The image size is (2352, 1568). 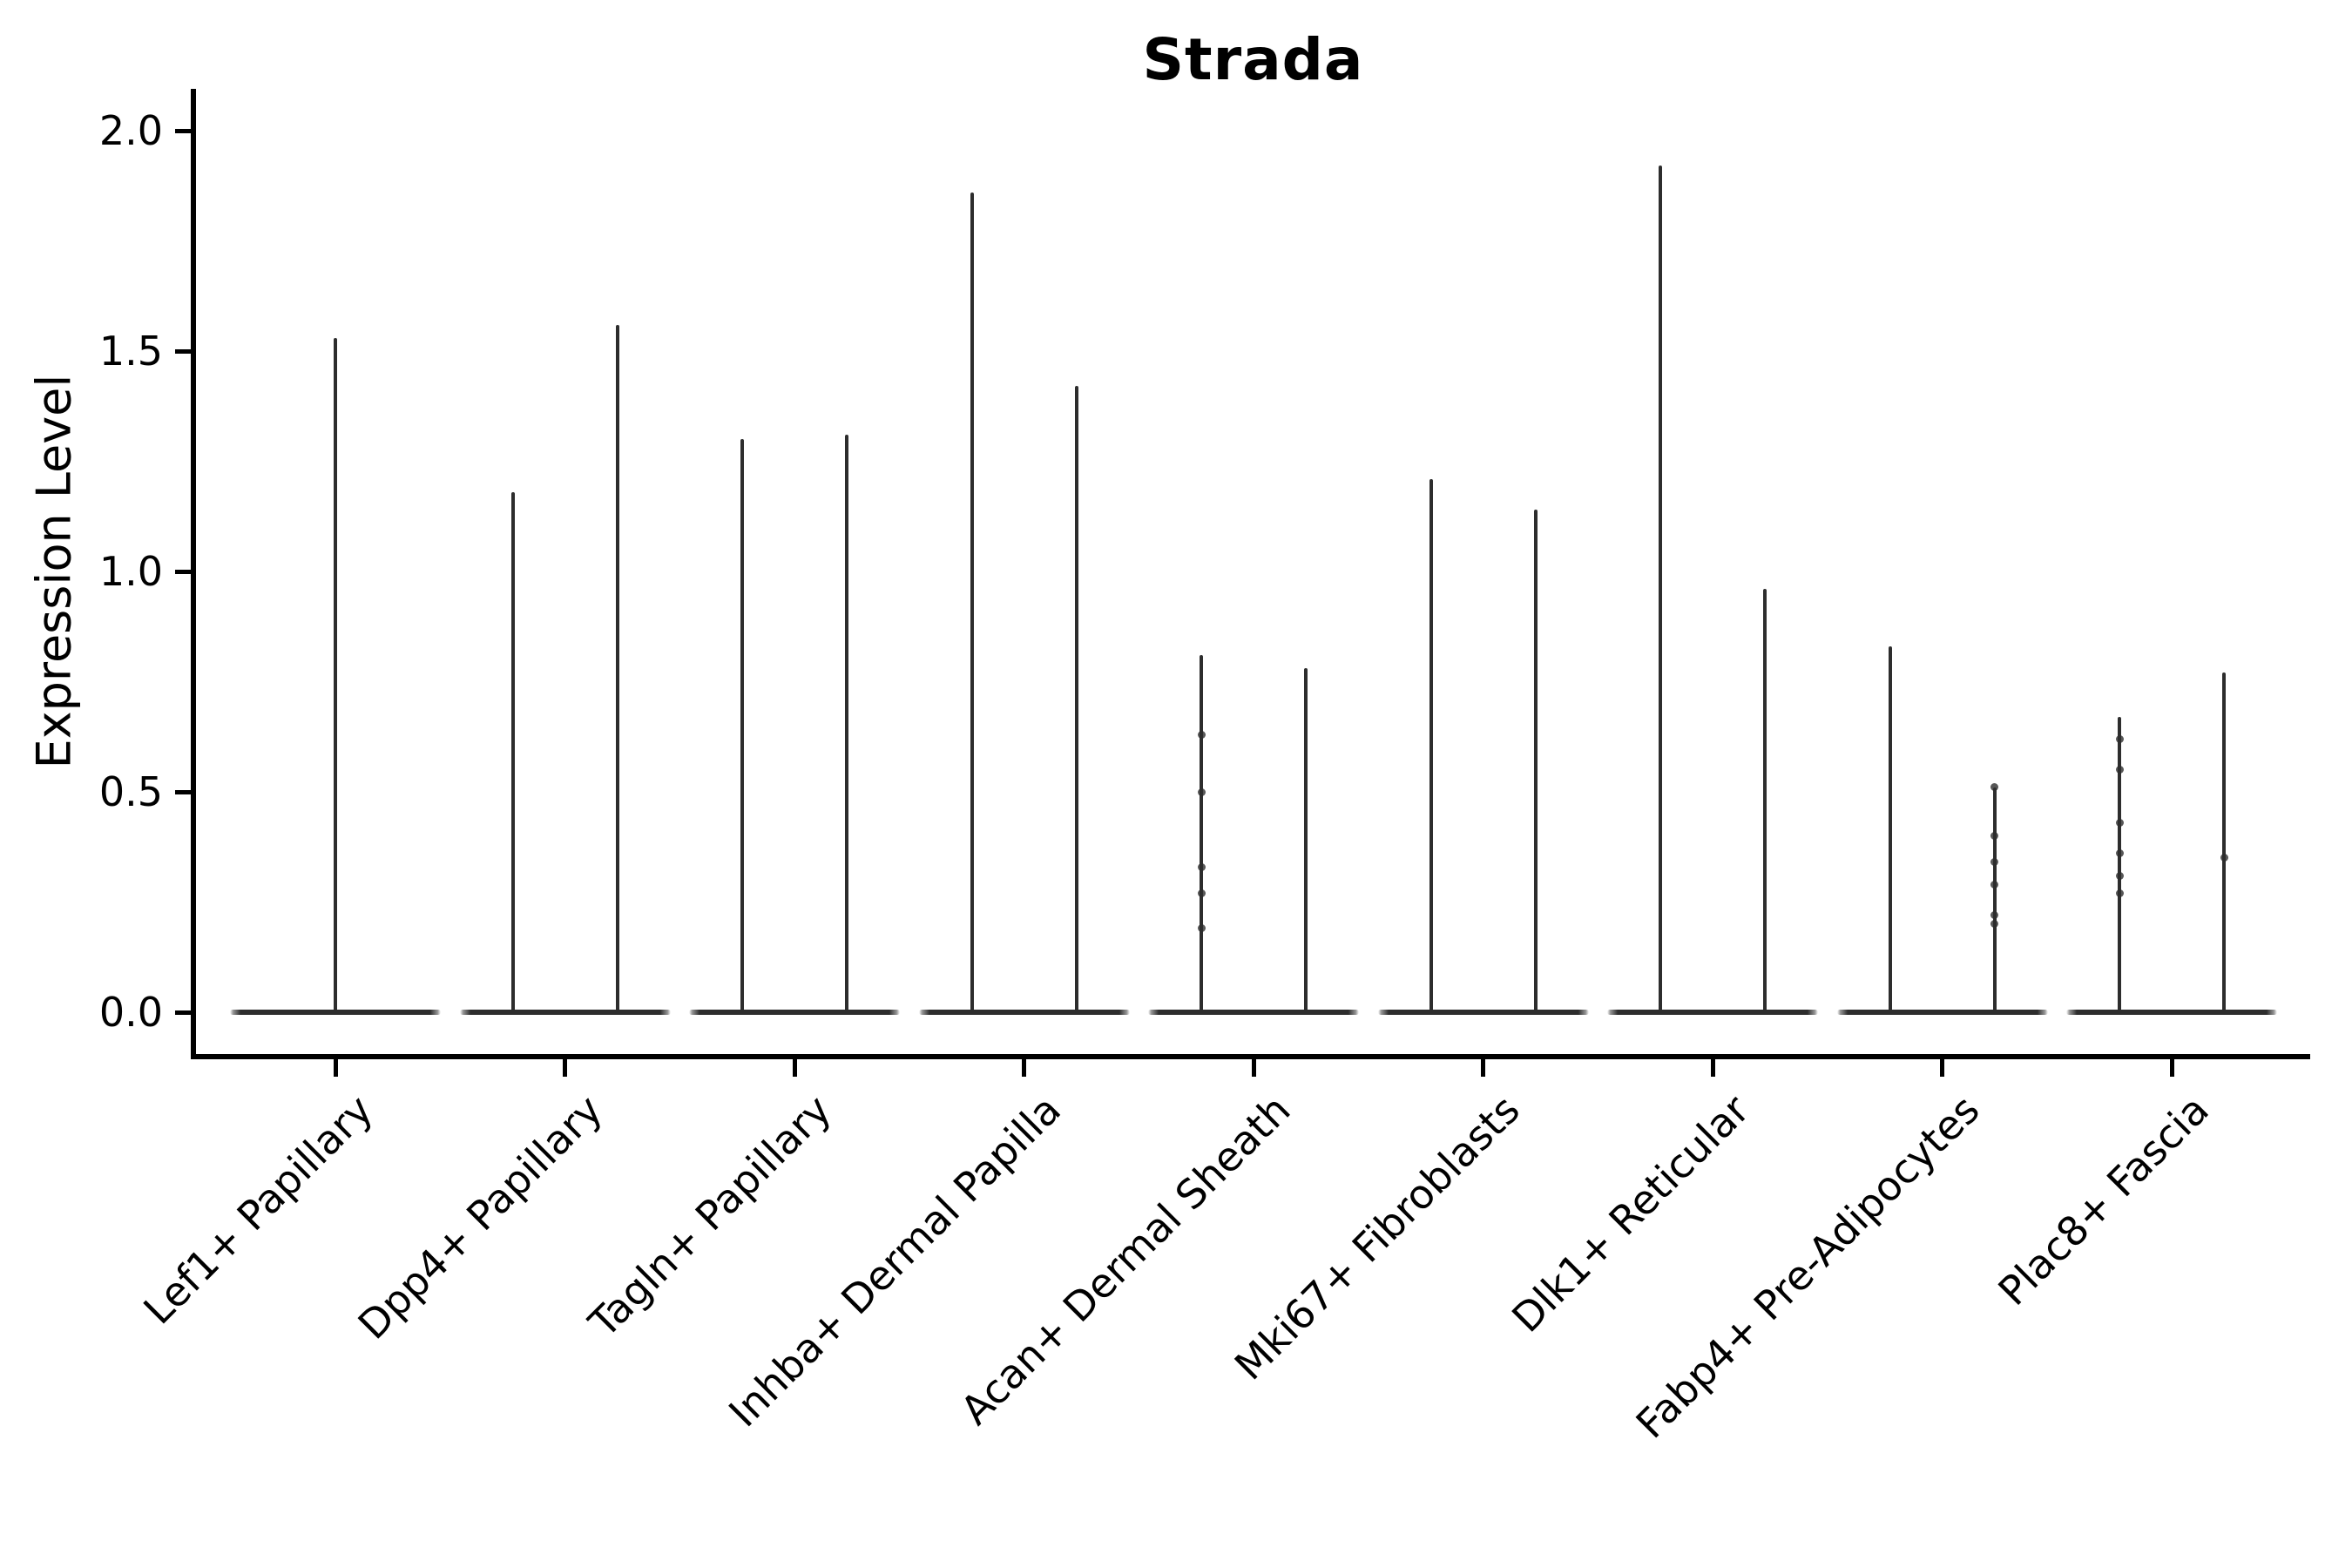 What do you see at coordinates (193, 574) in the screenshot?
I see `y-axis-spine` at bounding box center [193, 574].